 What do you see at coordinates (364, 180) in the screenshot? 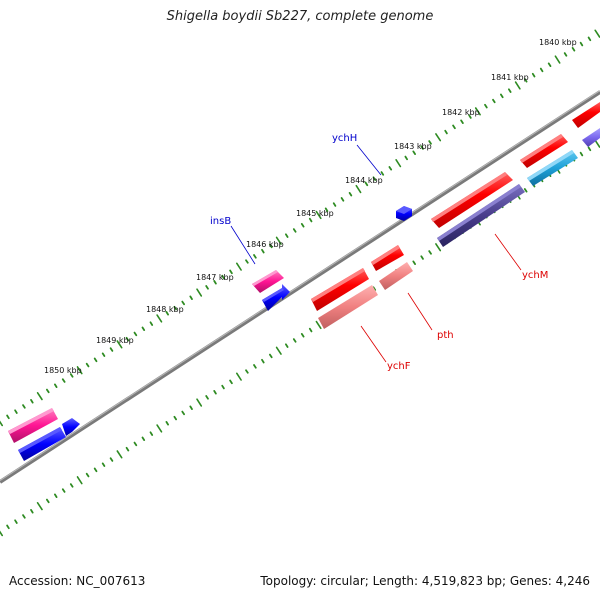
I see `tick-label-1844: 1844 kbp` at bounding box center [364, 180].